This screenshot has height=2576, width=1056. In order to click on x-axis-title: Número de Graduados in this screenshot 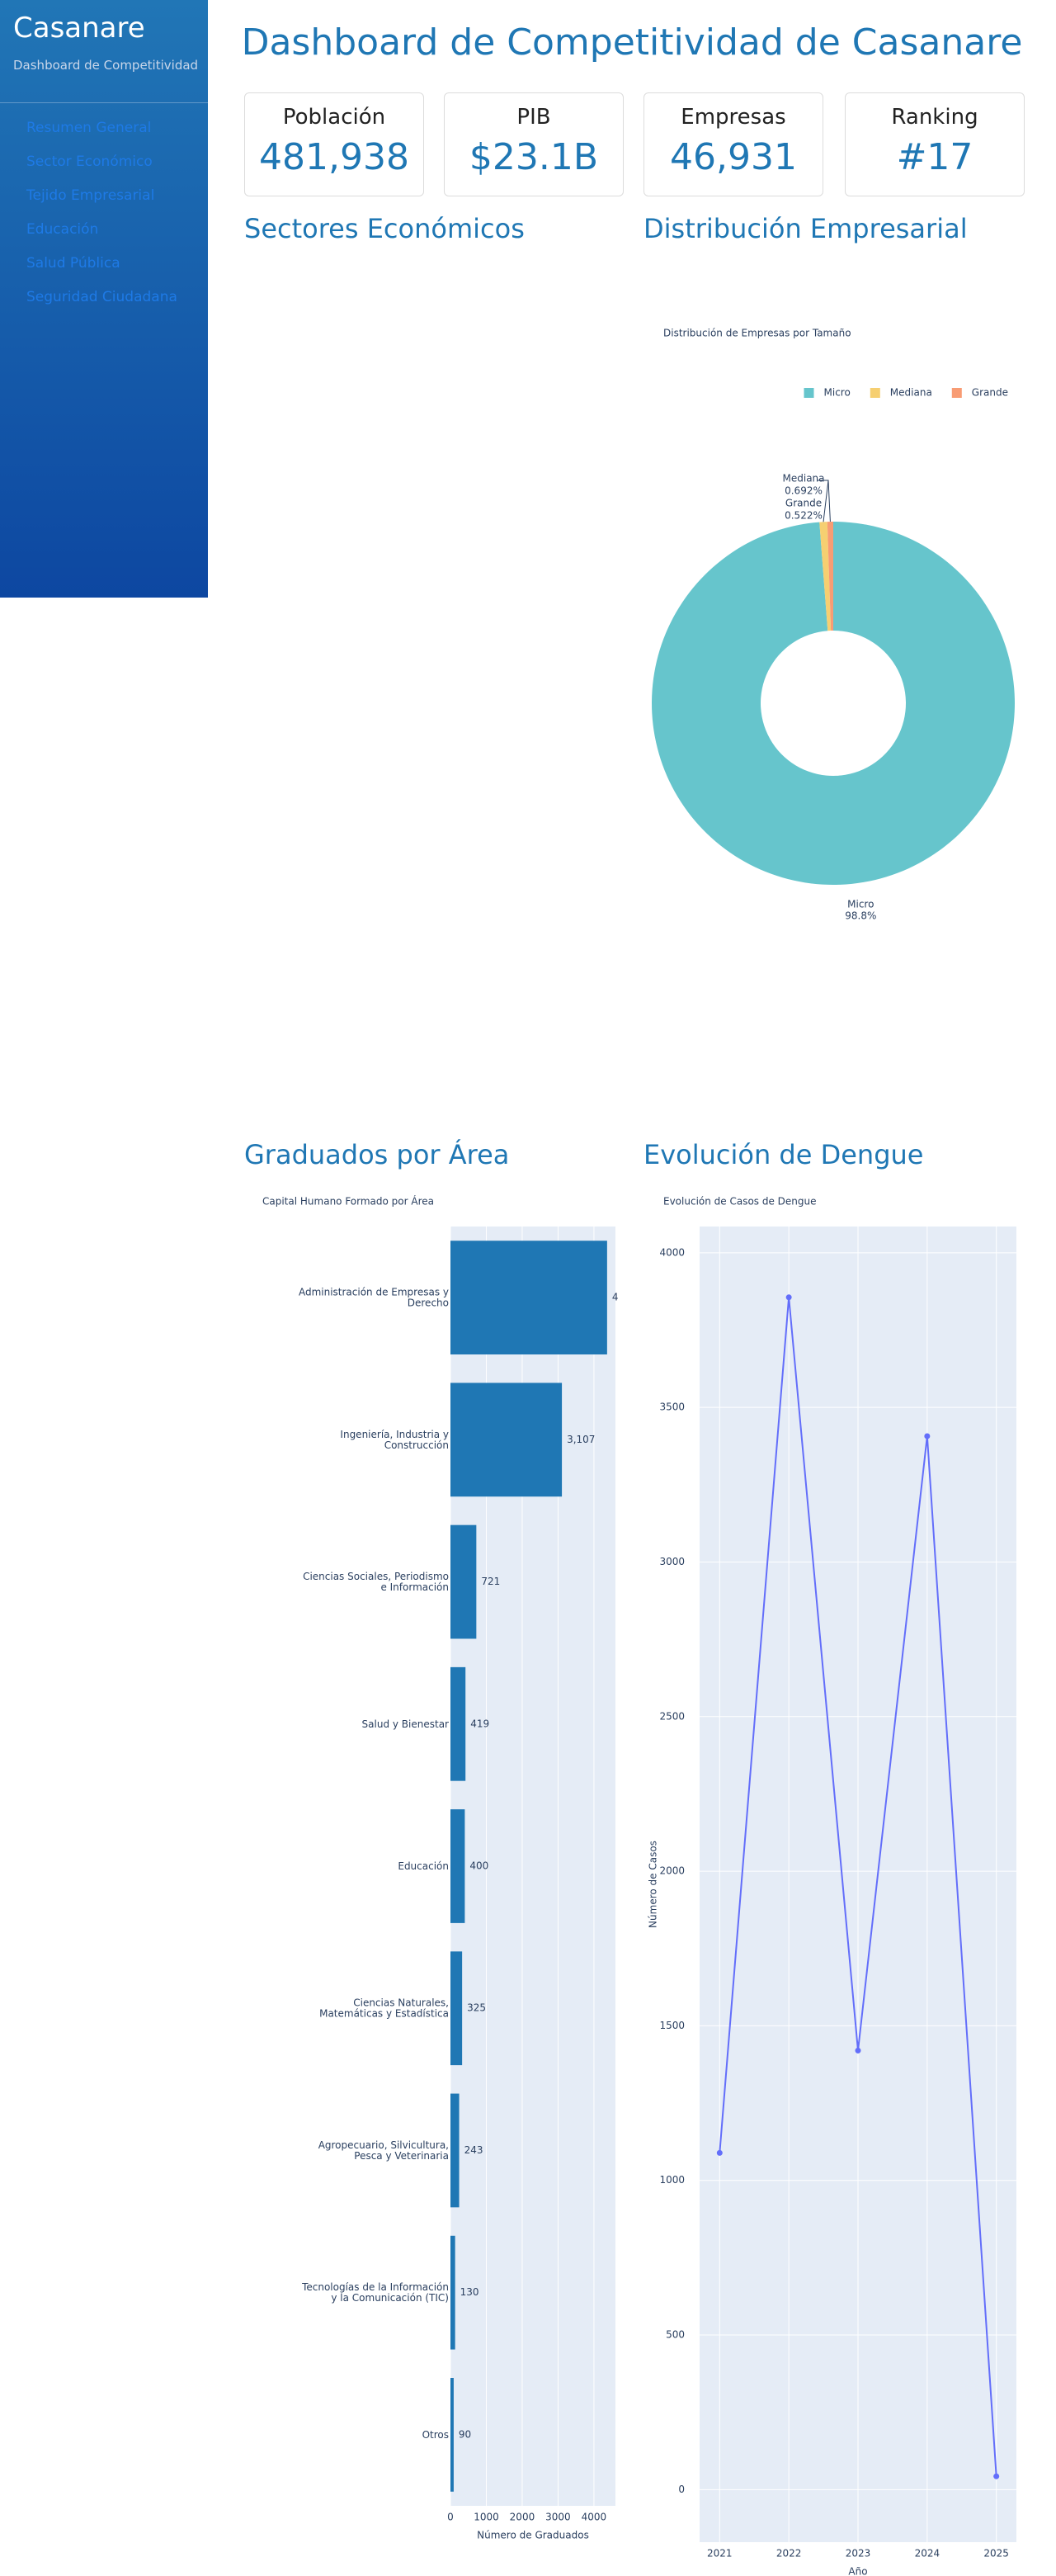, I will do `click(533, 2535)`.